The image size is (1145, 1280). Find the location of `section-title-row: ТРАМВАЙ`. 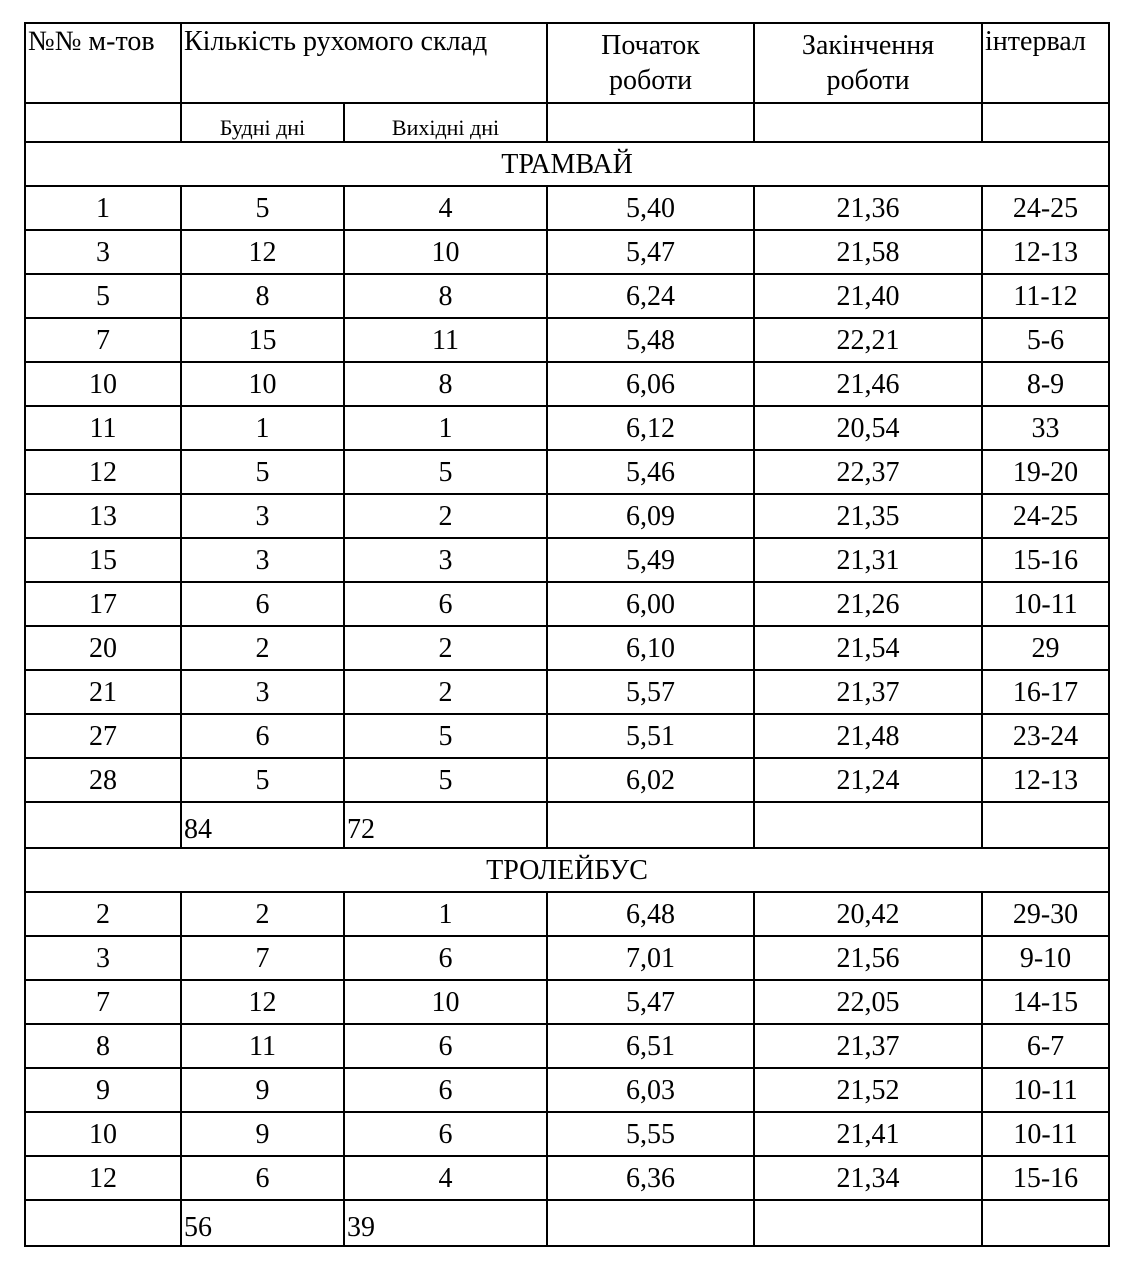

section-title-row: ТРАМВАЙ is located at coordinates (567, 164).